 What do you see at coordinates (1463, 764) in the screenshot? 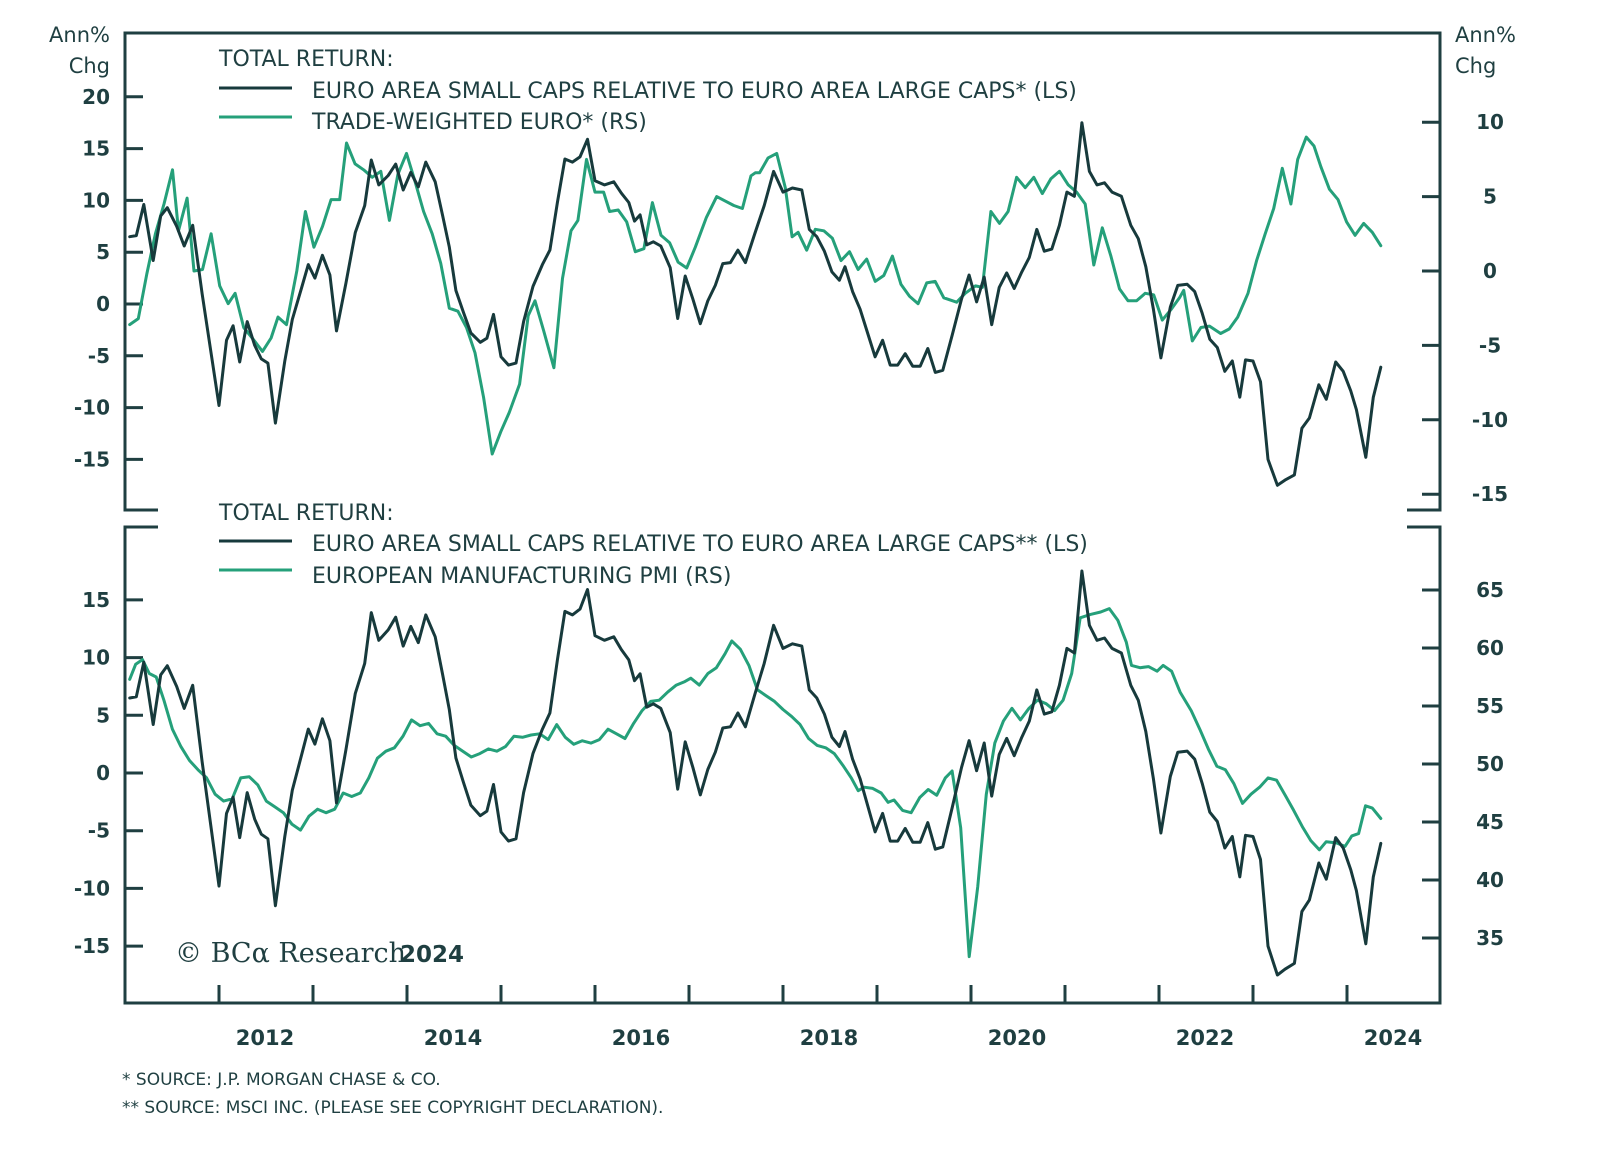
I see `bottom-right-axis: 65 60 55 50 45 40 35` at bounding box center [1463, 764].